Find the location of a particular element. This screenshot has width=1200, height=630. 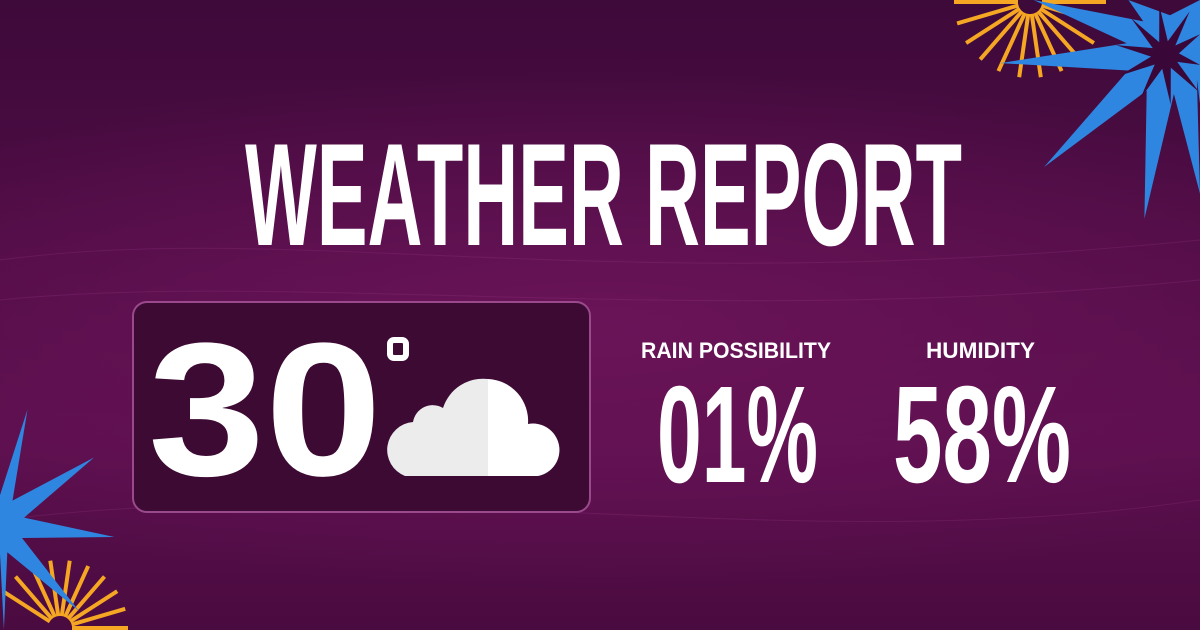

temperature-value: 30 is located at coordinates (265, 410).